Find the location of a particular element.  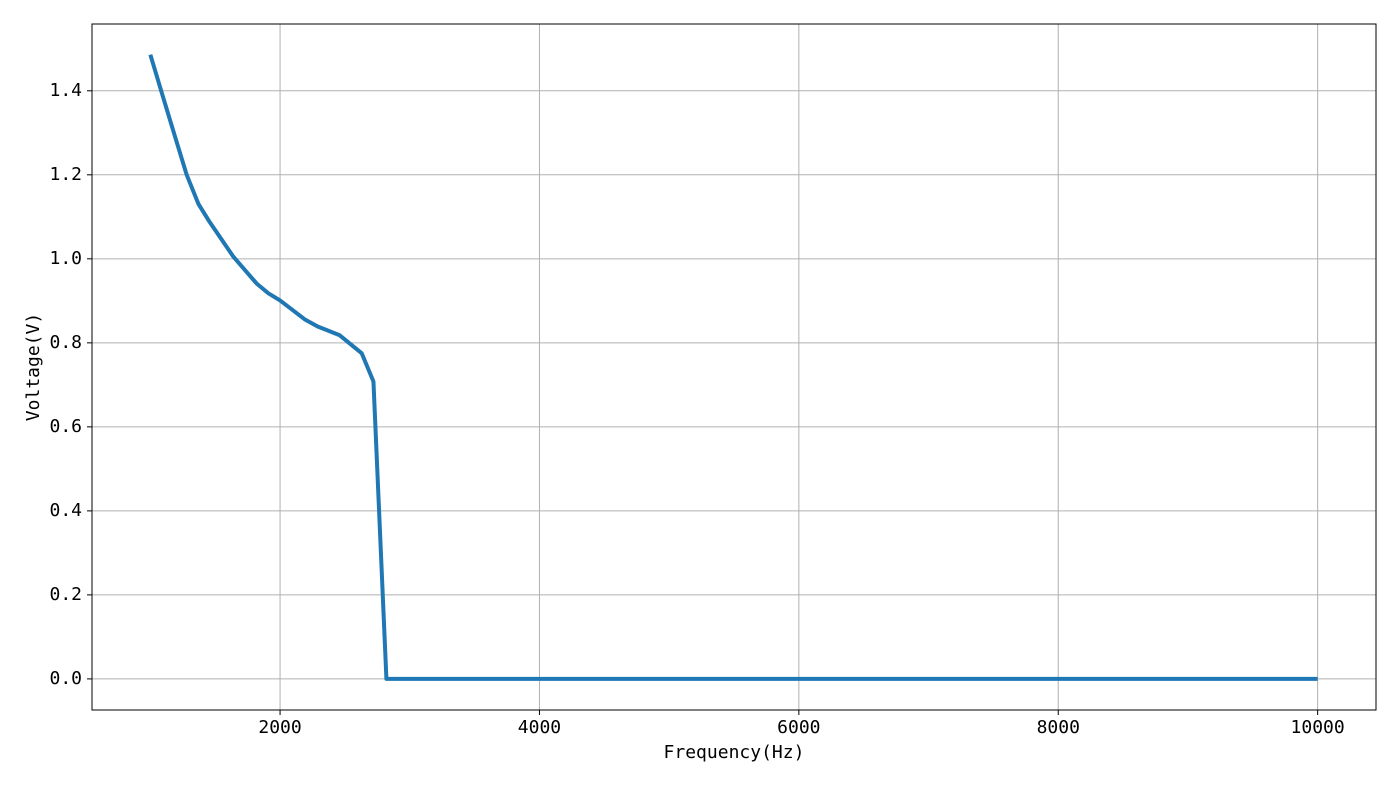

y-axis-label: Voltage(V) is located at coordinates (33, 367).